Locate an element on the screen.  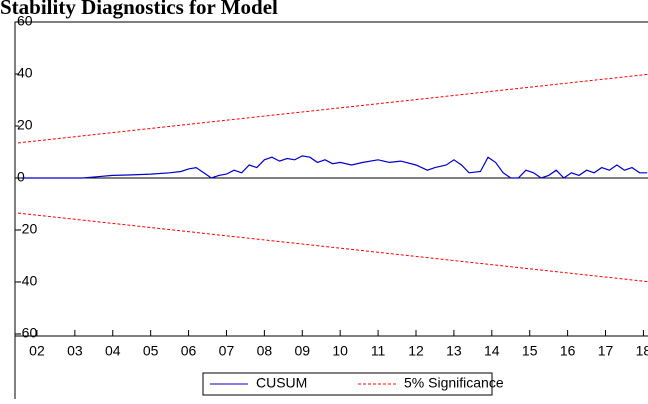
x-tick-label: 16 is located at coordinates (568, 351).